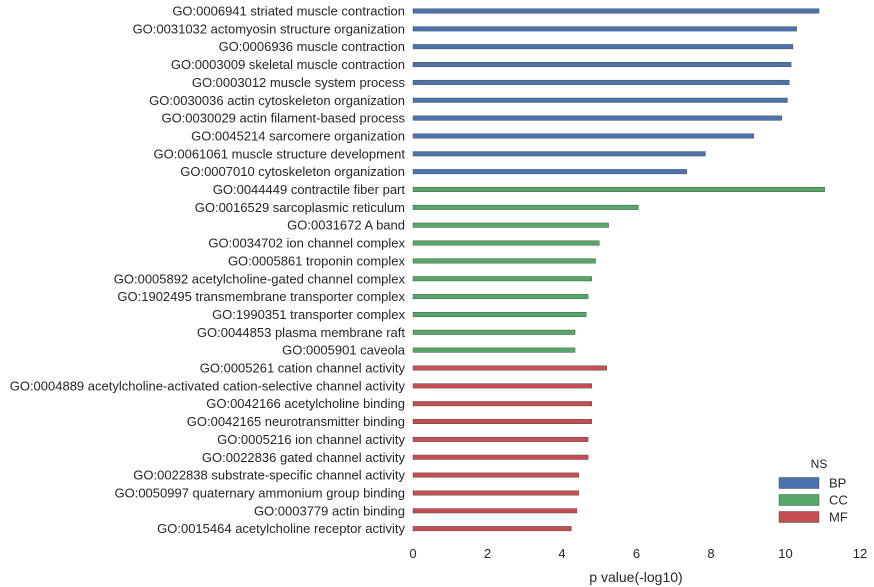  Describe the element at coordinates (312, 46) in the screenshot. I see `category-label: GO:0006936 muscle contraction` at that location.